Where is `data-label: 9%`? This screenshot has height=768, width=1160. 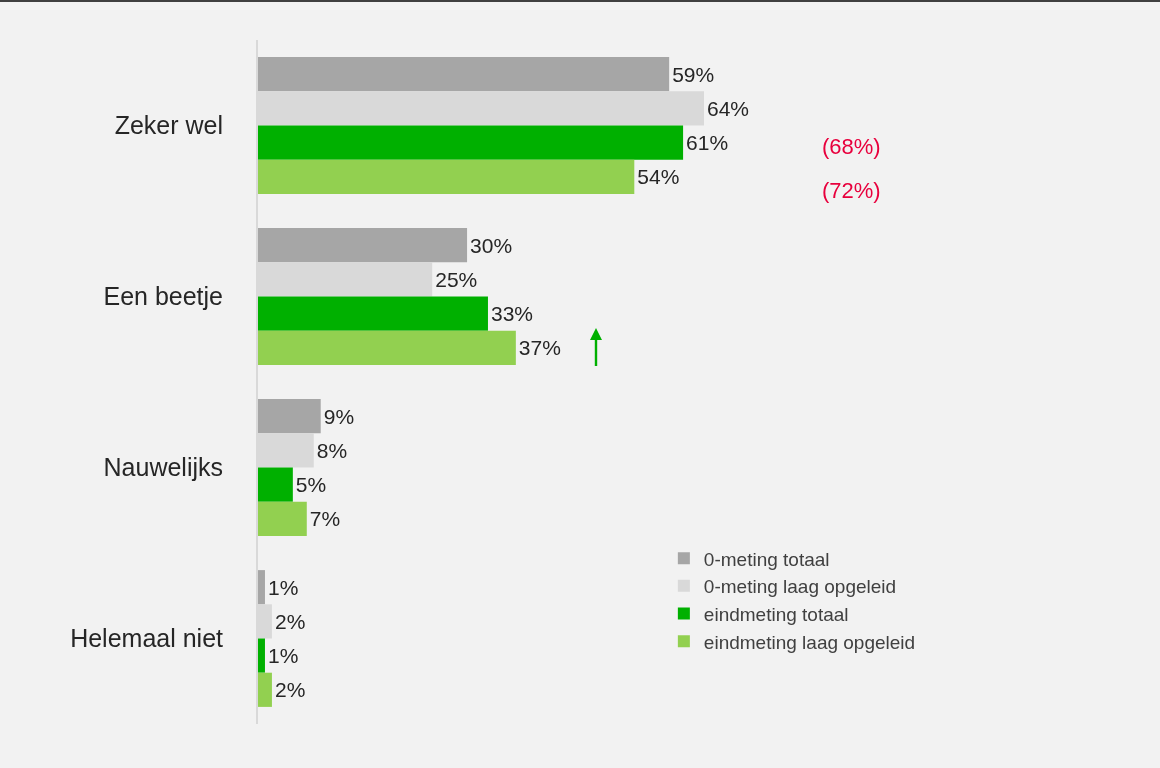 data-label: 9% is located at coordinates (339, 416).